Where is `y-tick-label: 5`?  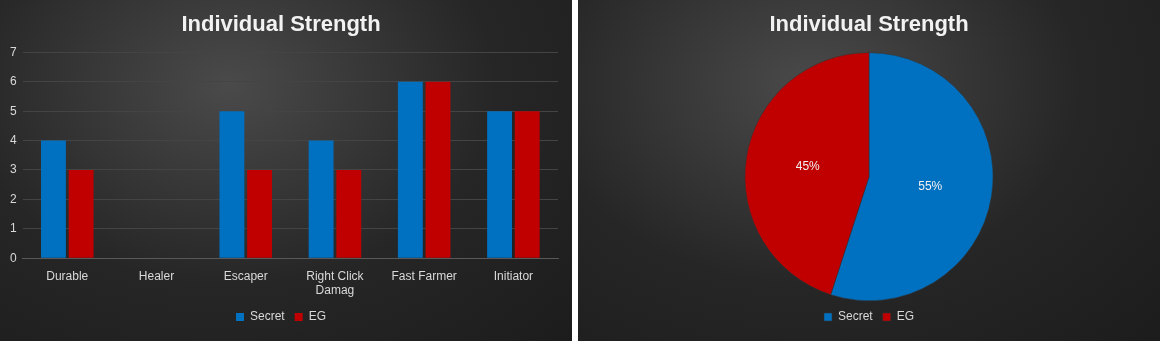 y-tick-label: 5 is located at coordinates (13, 110).